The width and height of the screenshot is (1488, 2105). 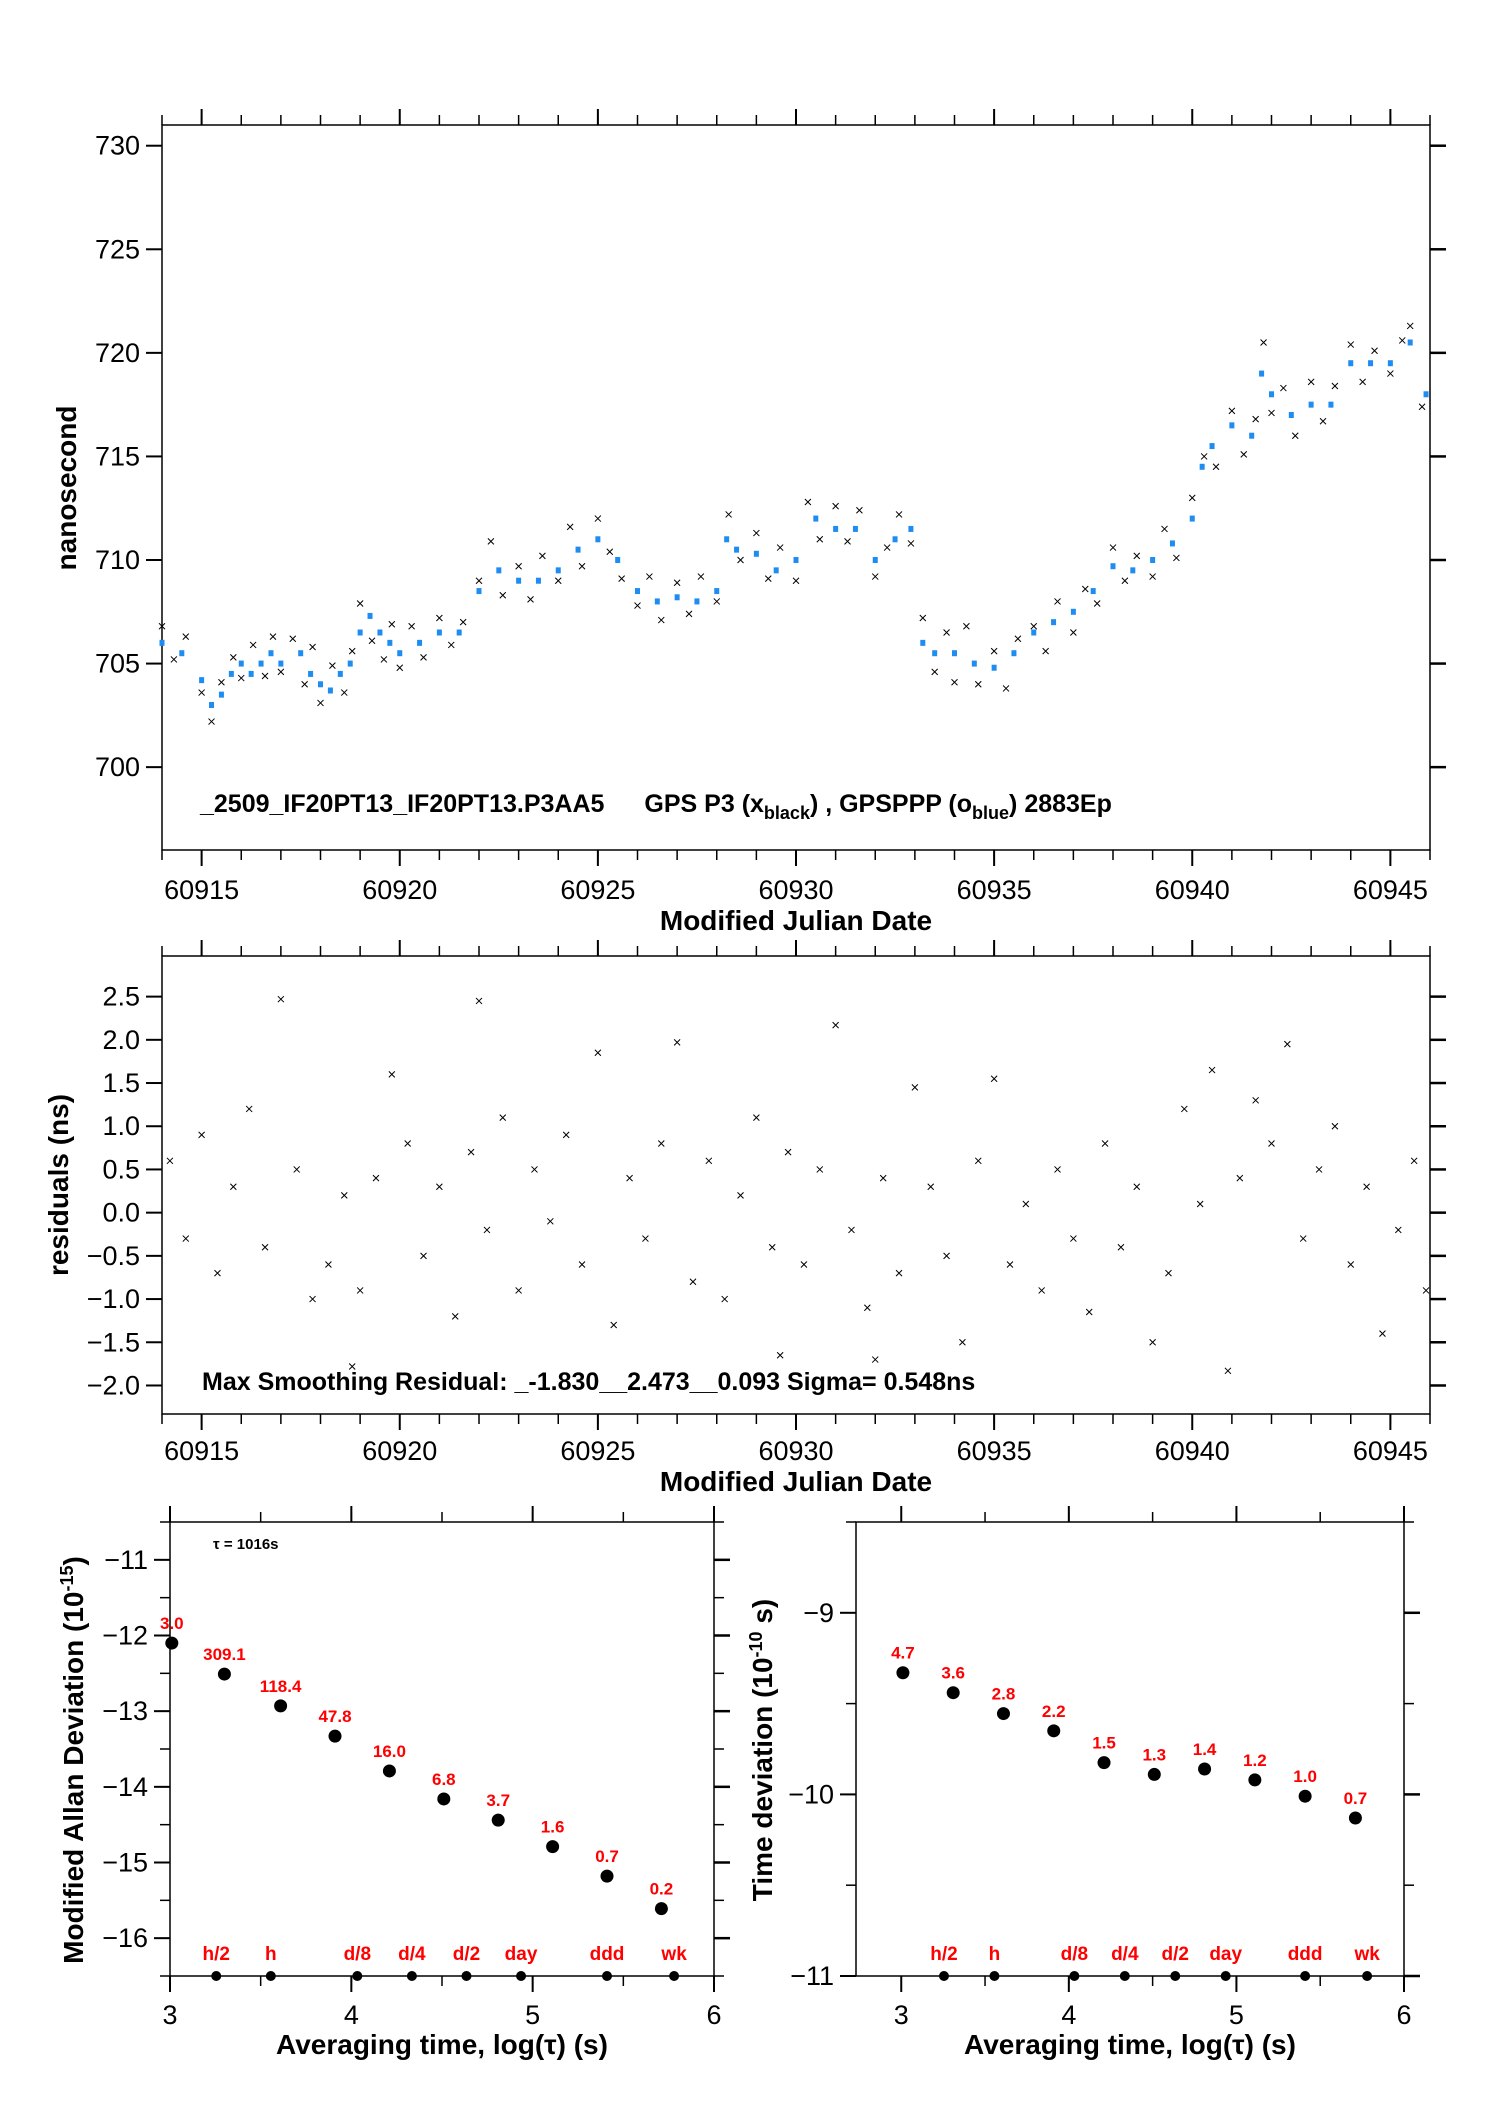 What do you see at coordinates (553, 1827) in the screenshot?
I see `point-label: 1.6` at bounding box center [553, 1827].